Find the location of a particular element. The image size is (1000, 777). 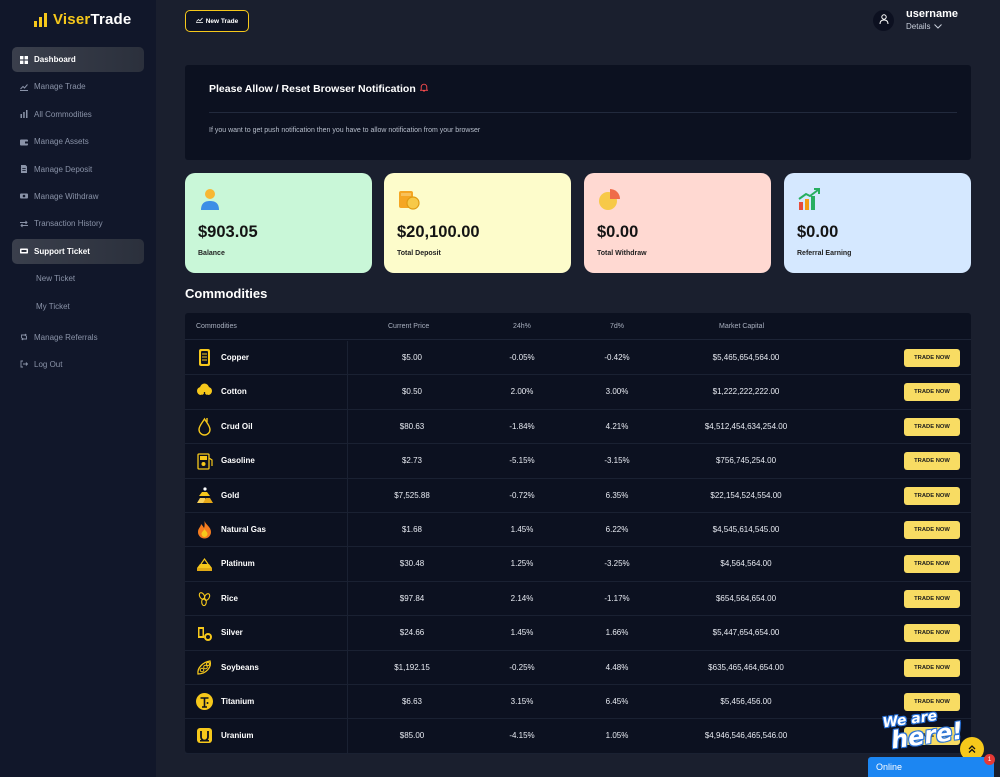

sidebar-item-label: Manage Deposit is located at coordinates (63, 169).